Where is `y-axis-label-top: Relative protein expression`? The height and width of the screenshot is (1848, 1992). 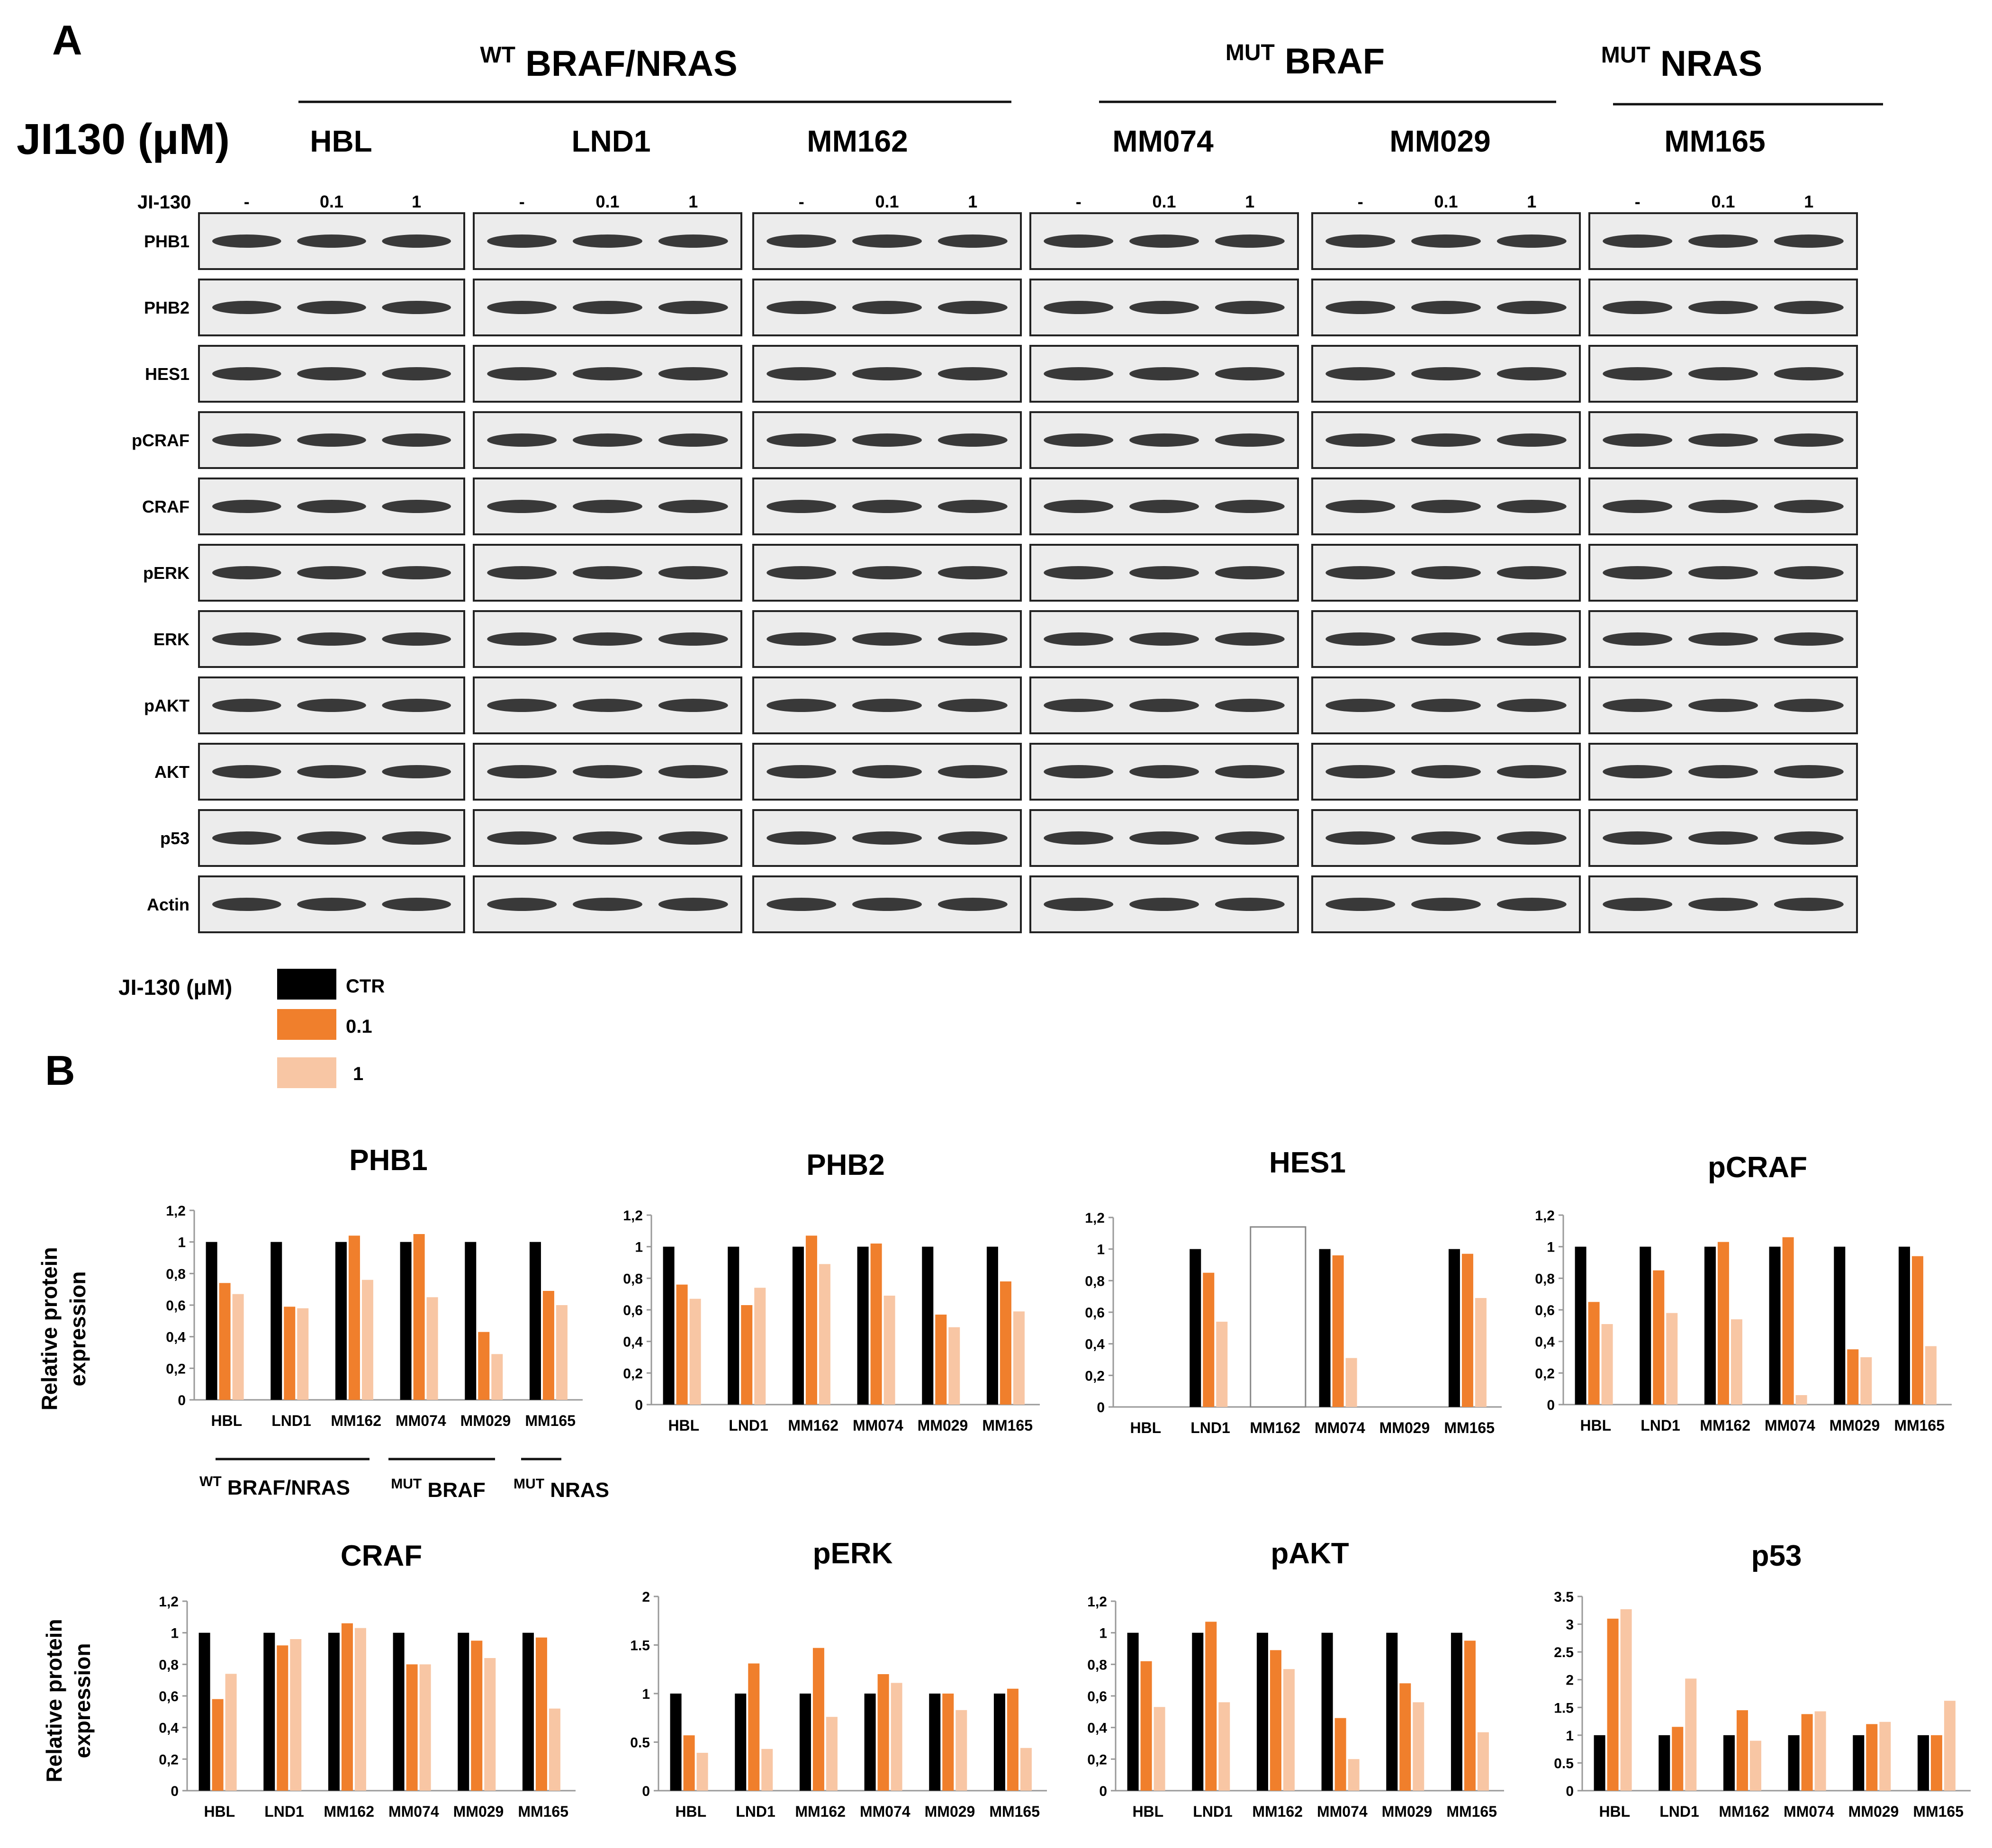 y-axis-label-top: Relative protein expression is located at coordinates (63, 1328).